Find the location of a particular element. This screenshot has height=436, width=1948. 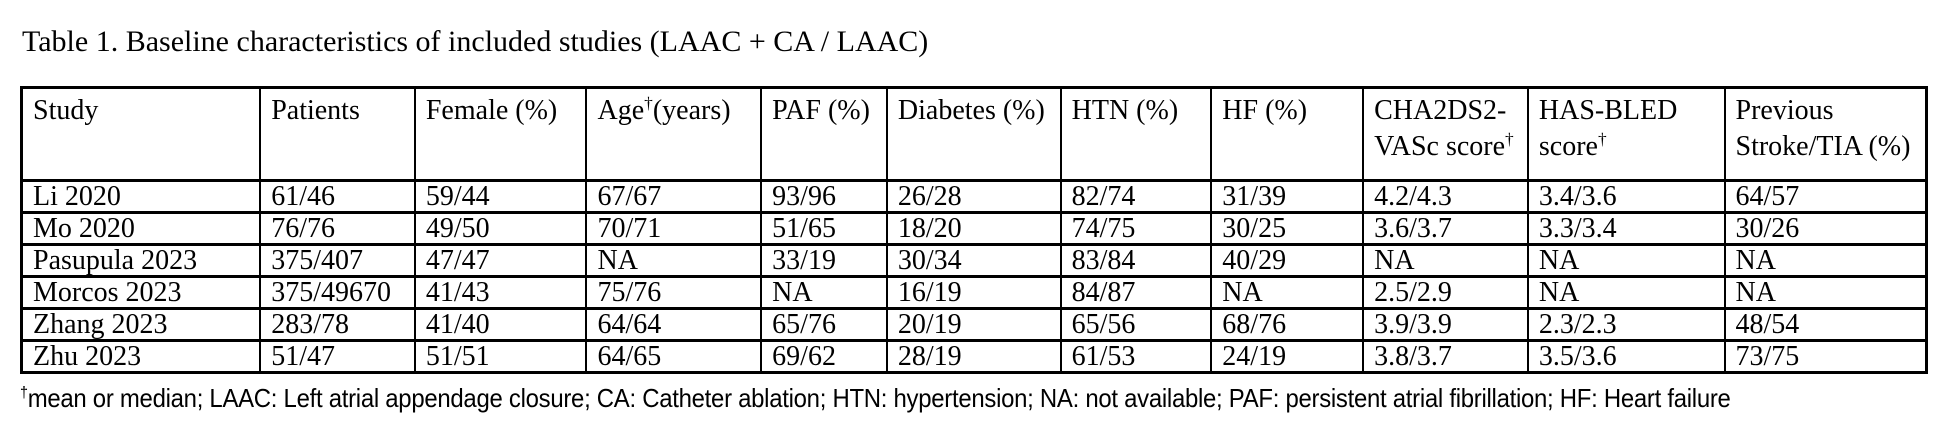

table-cell: 375/407 is located at coordinates (337, 260).